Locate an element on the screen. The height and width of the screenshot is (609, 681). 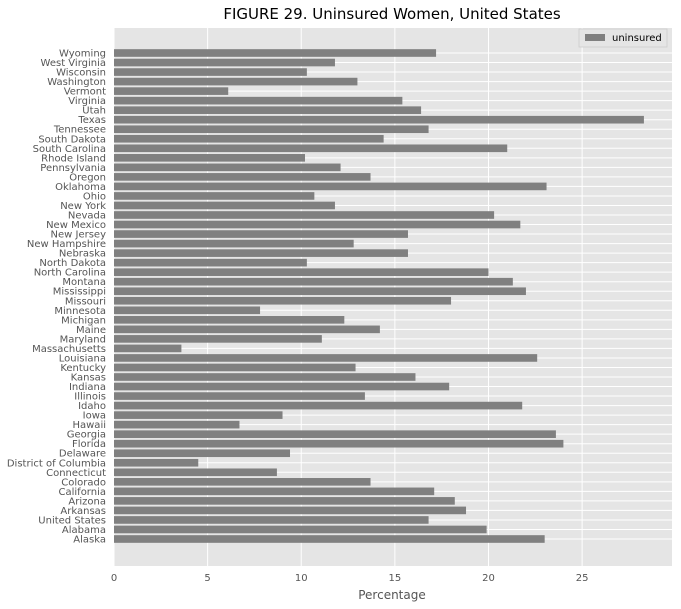
y-tick-label: Indiana is located at coordinates (87, 387).